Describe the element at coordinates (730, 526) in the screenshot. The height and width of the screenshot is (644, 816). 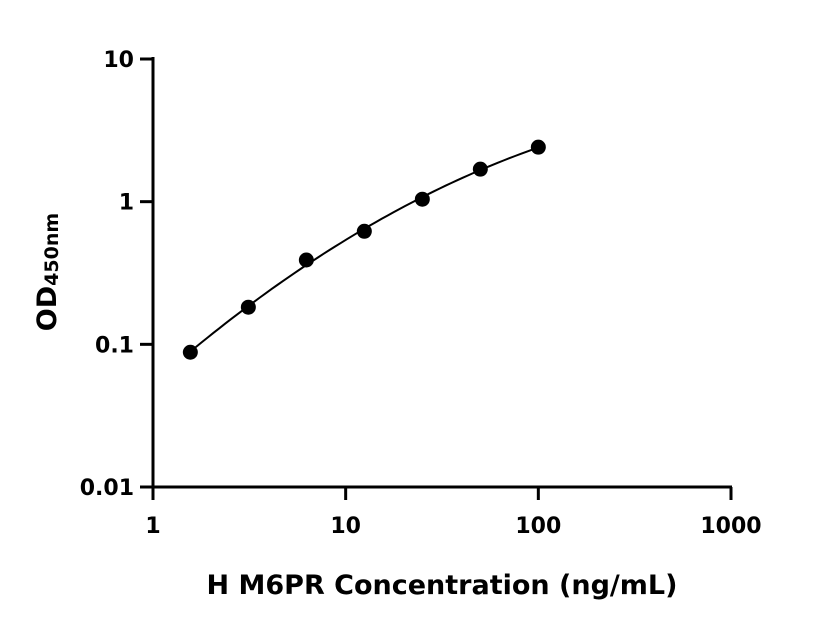
I see `x-tick-label: 1000` at that location.